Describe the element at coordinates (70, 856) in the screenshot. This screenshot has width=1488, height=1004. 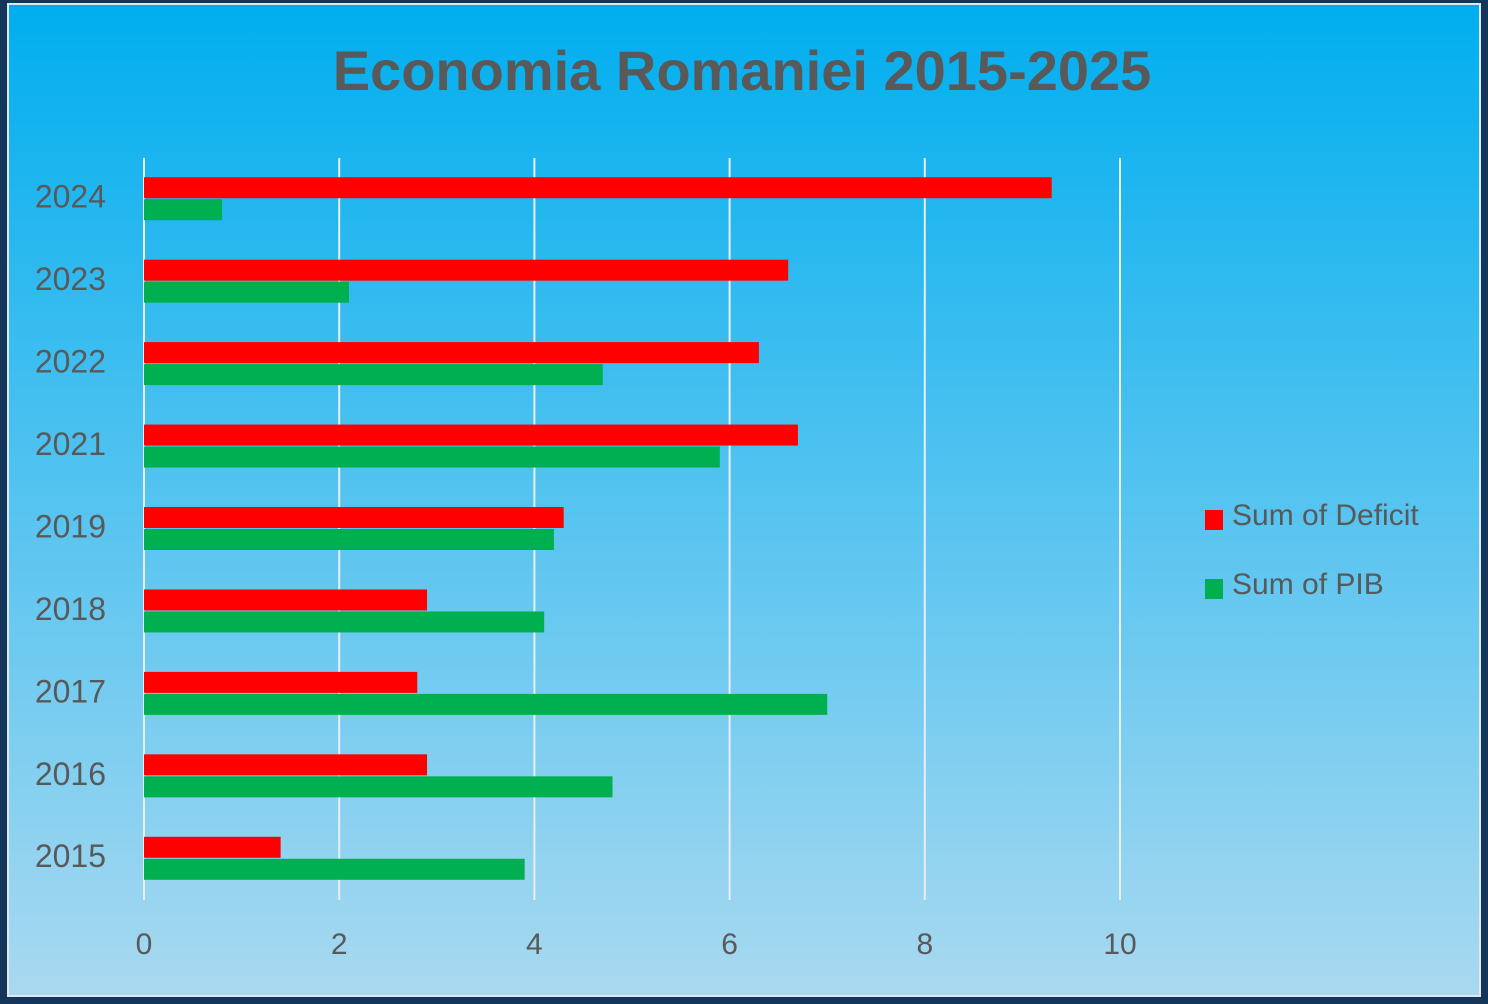
I see `y-tick-label: 2015` at that location.